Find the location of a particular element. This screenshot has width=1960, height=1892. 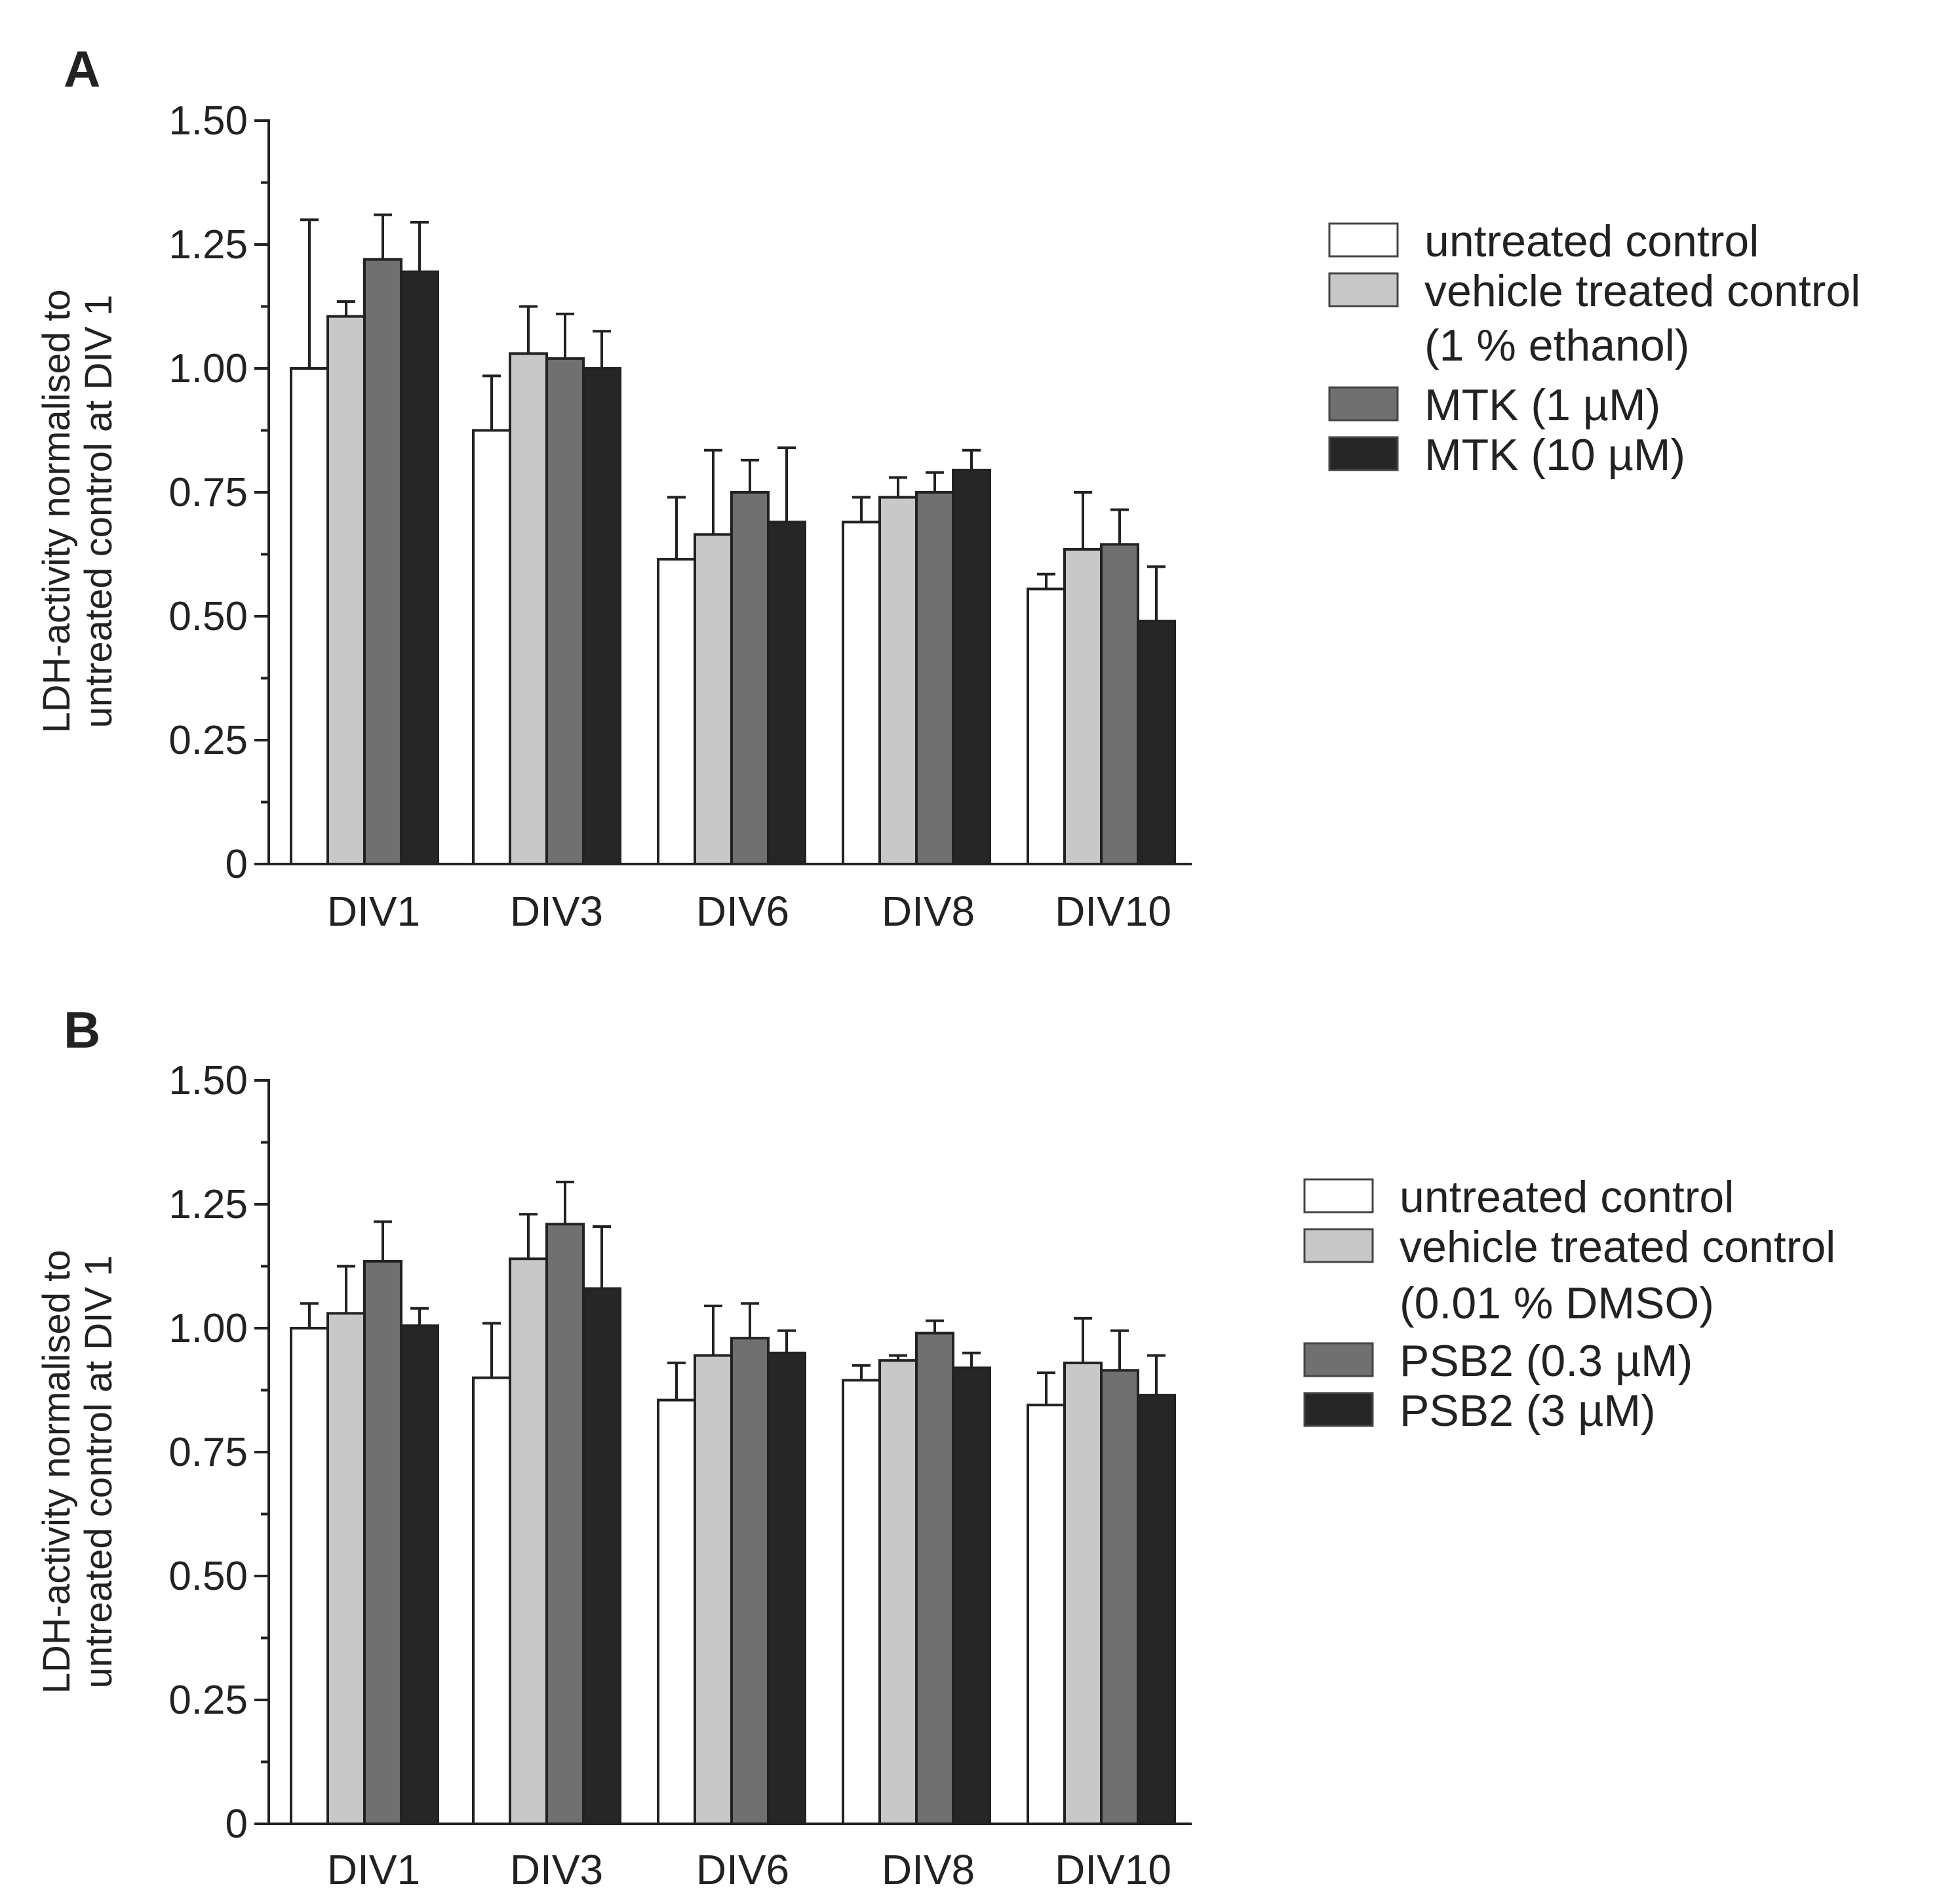

legend-label: untreated control is located at coordinates (1567, 1197).